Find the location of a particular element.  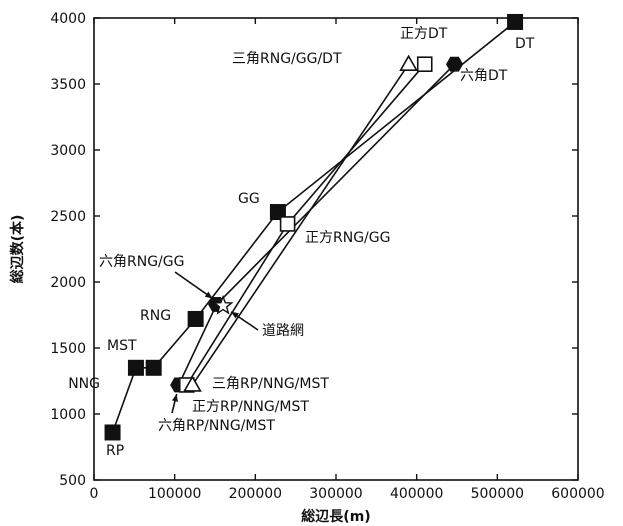

point-label-dt: 六角DT is located at coordinates (484, 76).